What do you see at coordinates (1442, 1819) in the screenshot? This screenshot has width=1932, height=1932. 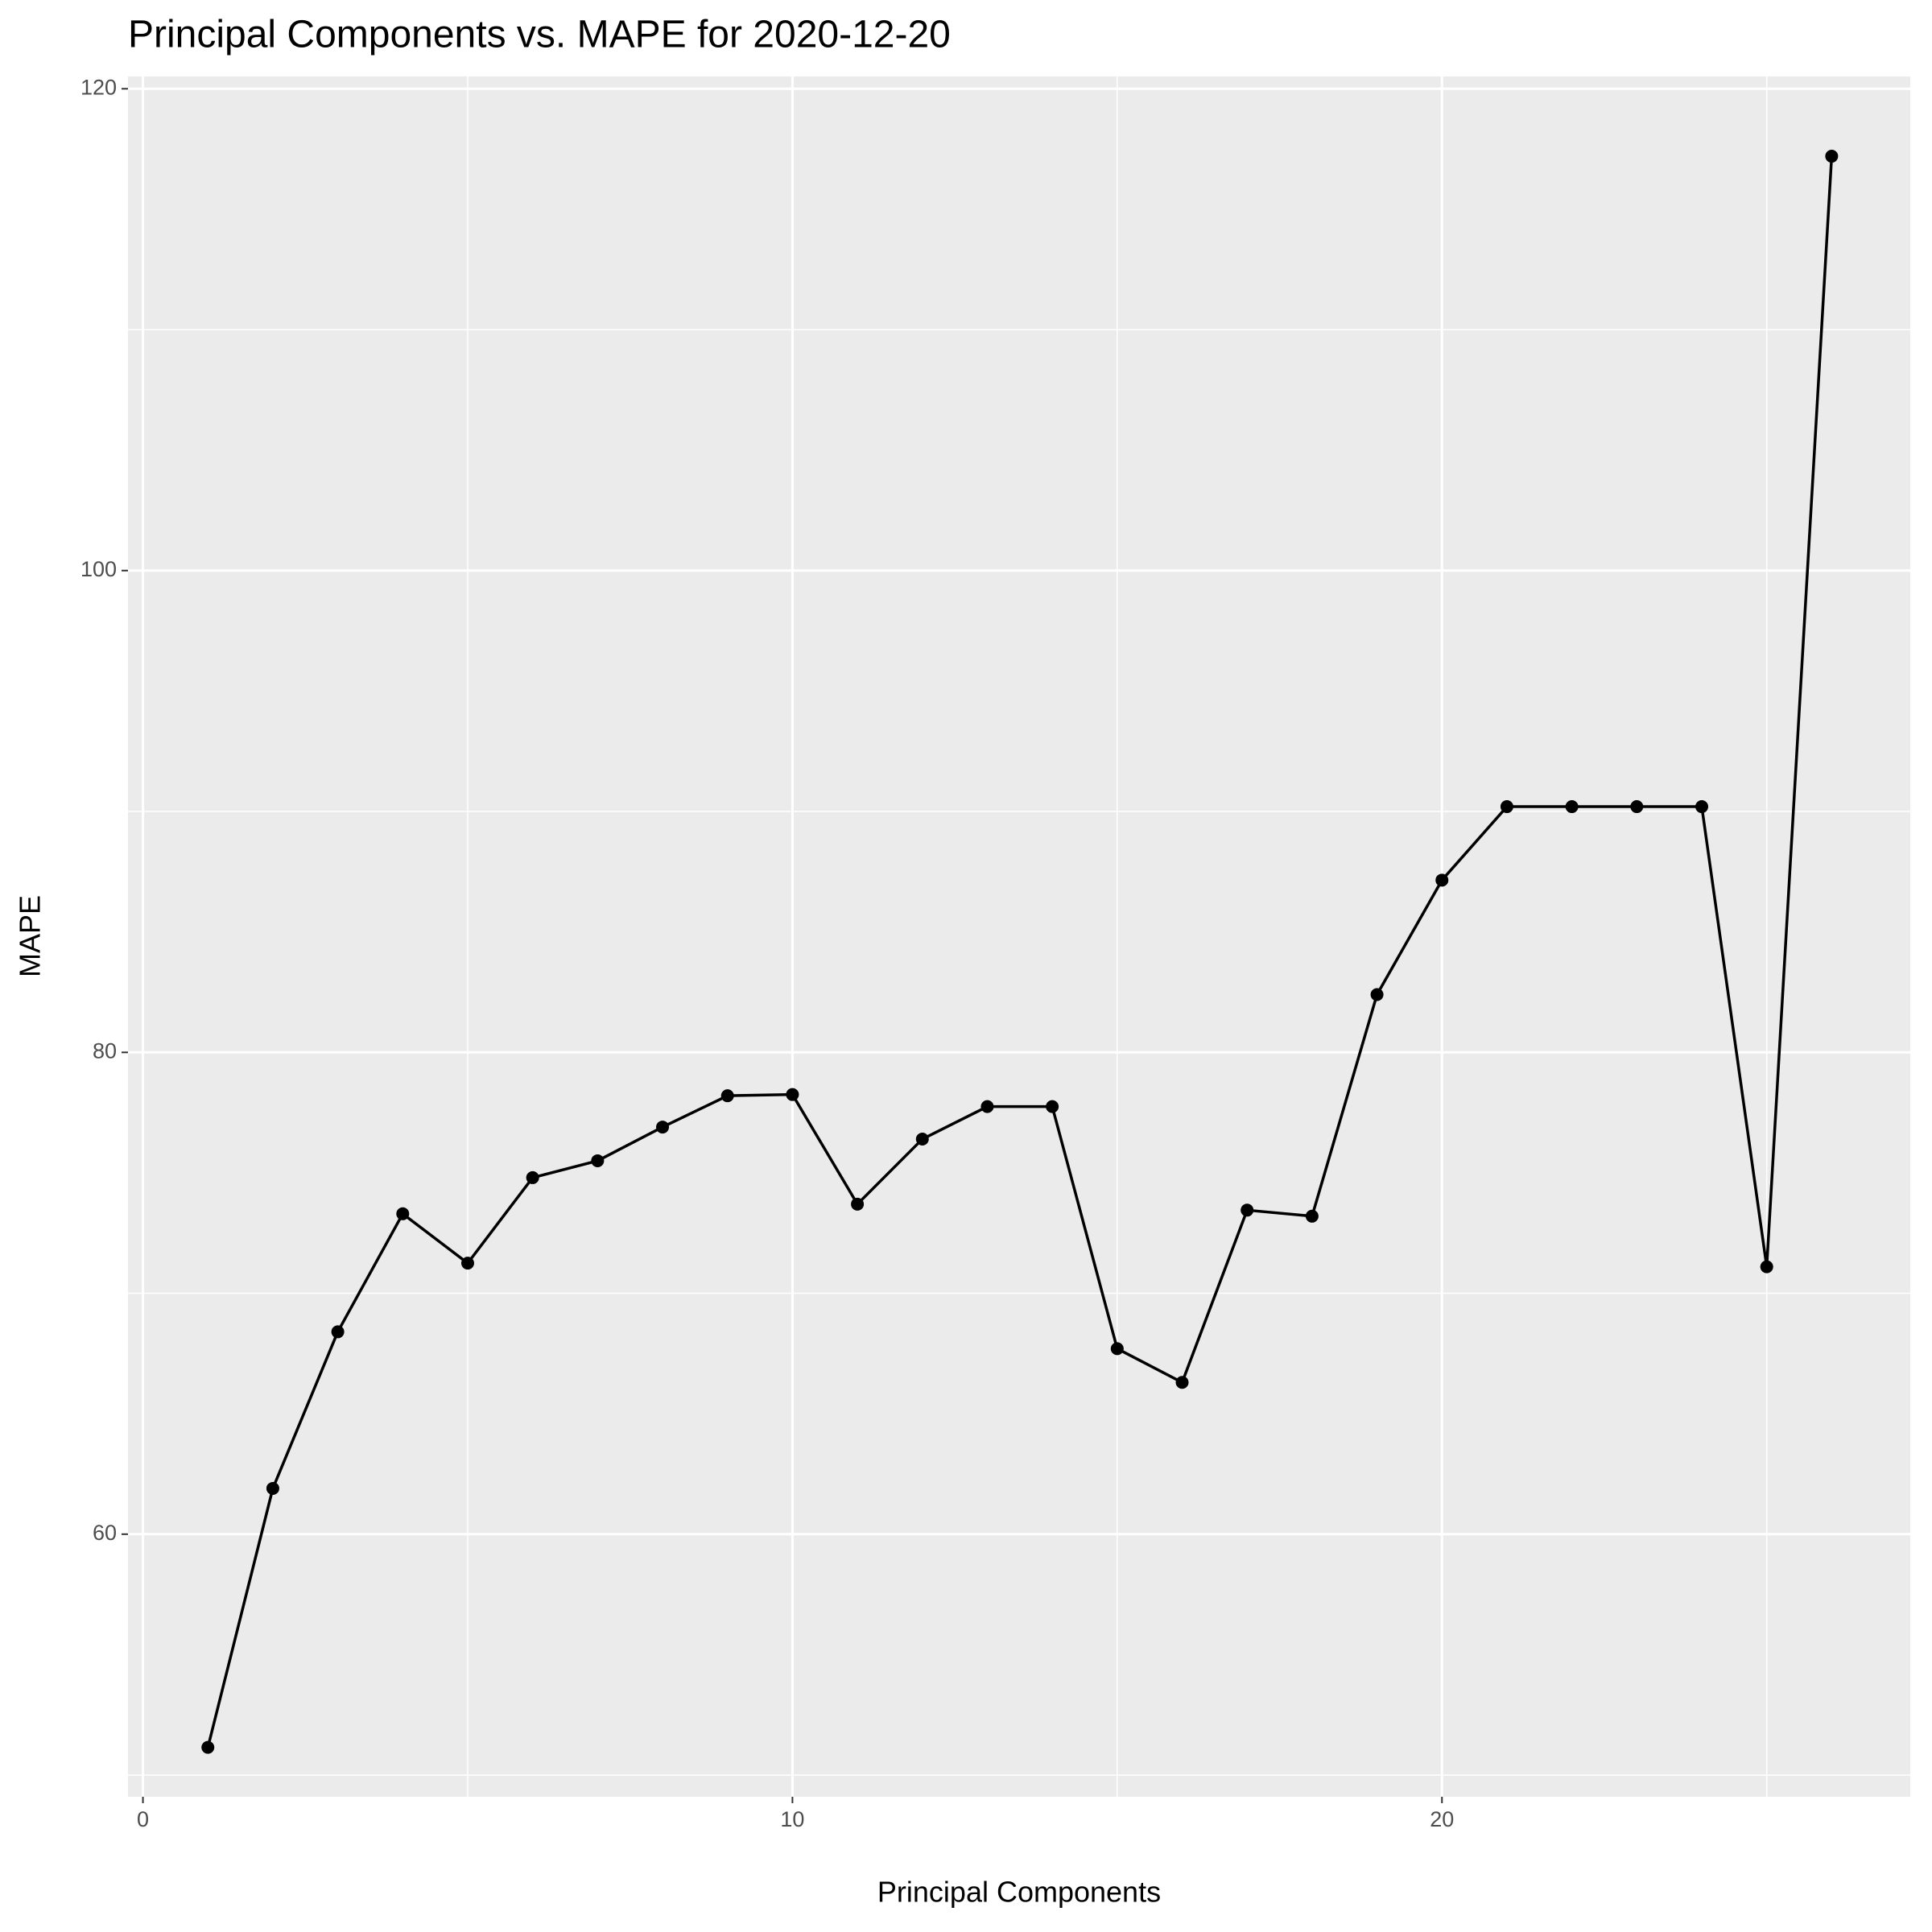 I see `x-tick-label: 20` at bounding box center [1442, 1819].